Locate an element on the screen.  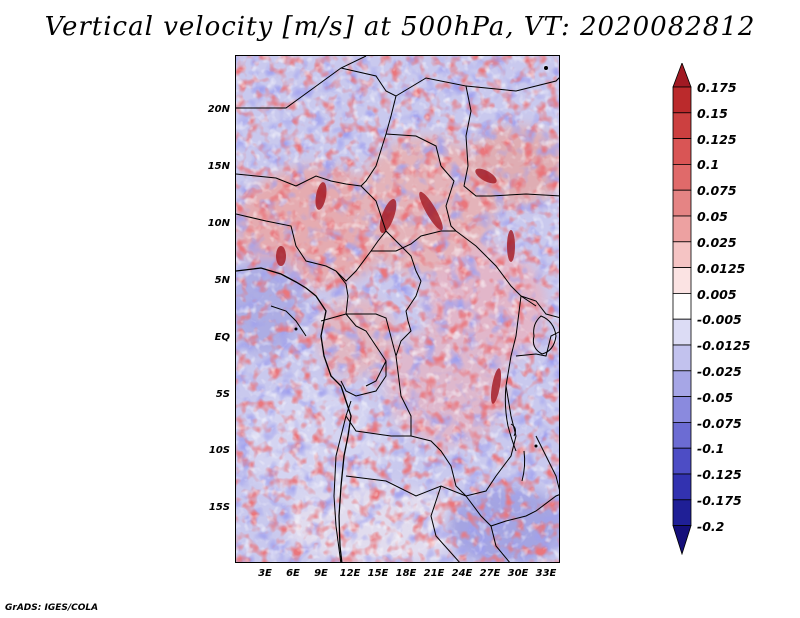
colorbar-label: 0.005 is located at coordinates (717, 294).